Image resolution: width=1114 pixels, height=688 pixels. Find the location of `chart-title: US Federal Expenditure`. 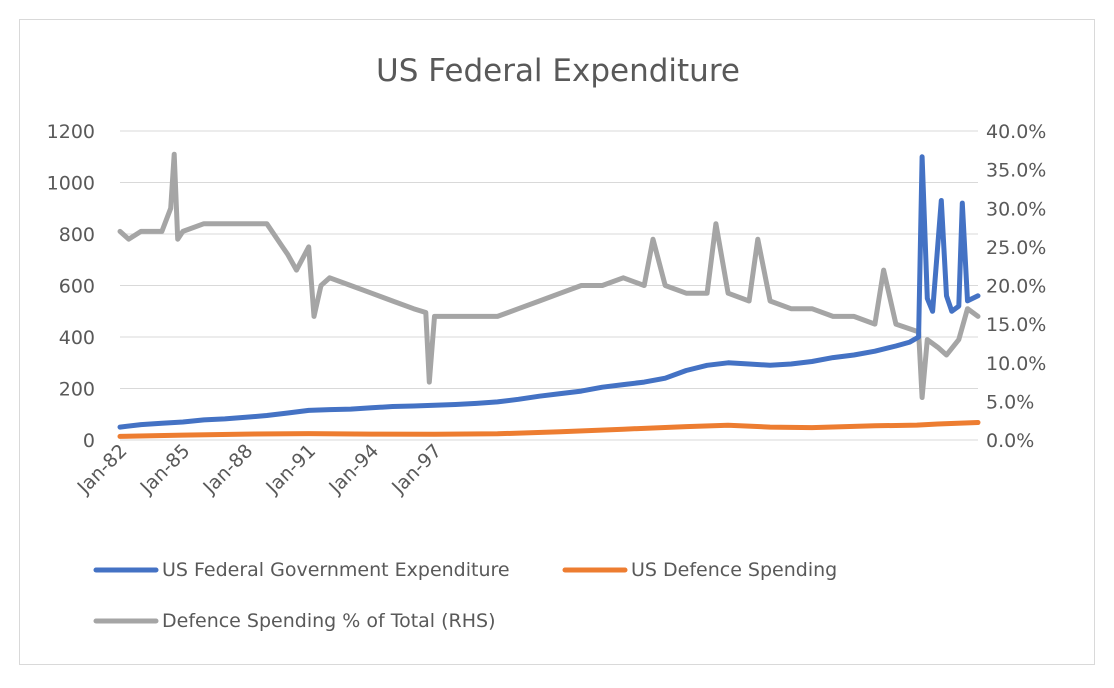

chart-title: US Federal Expenditure is located at coordinates (558, 71).